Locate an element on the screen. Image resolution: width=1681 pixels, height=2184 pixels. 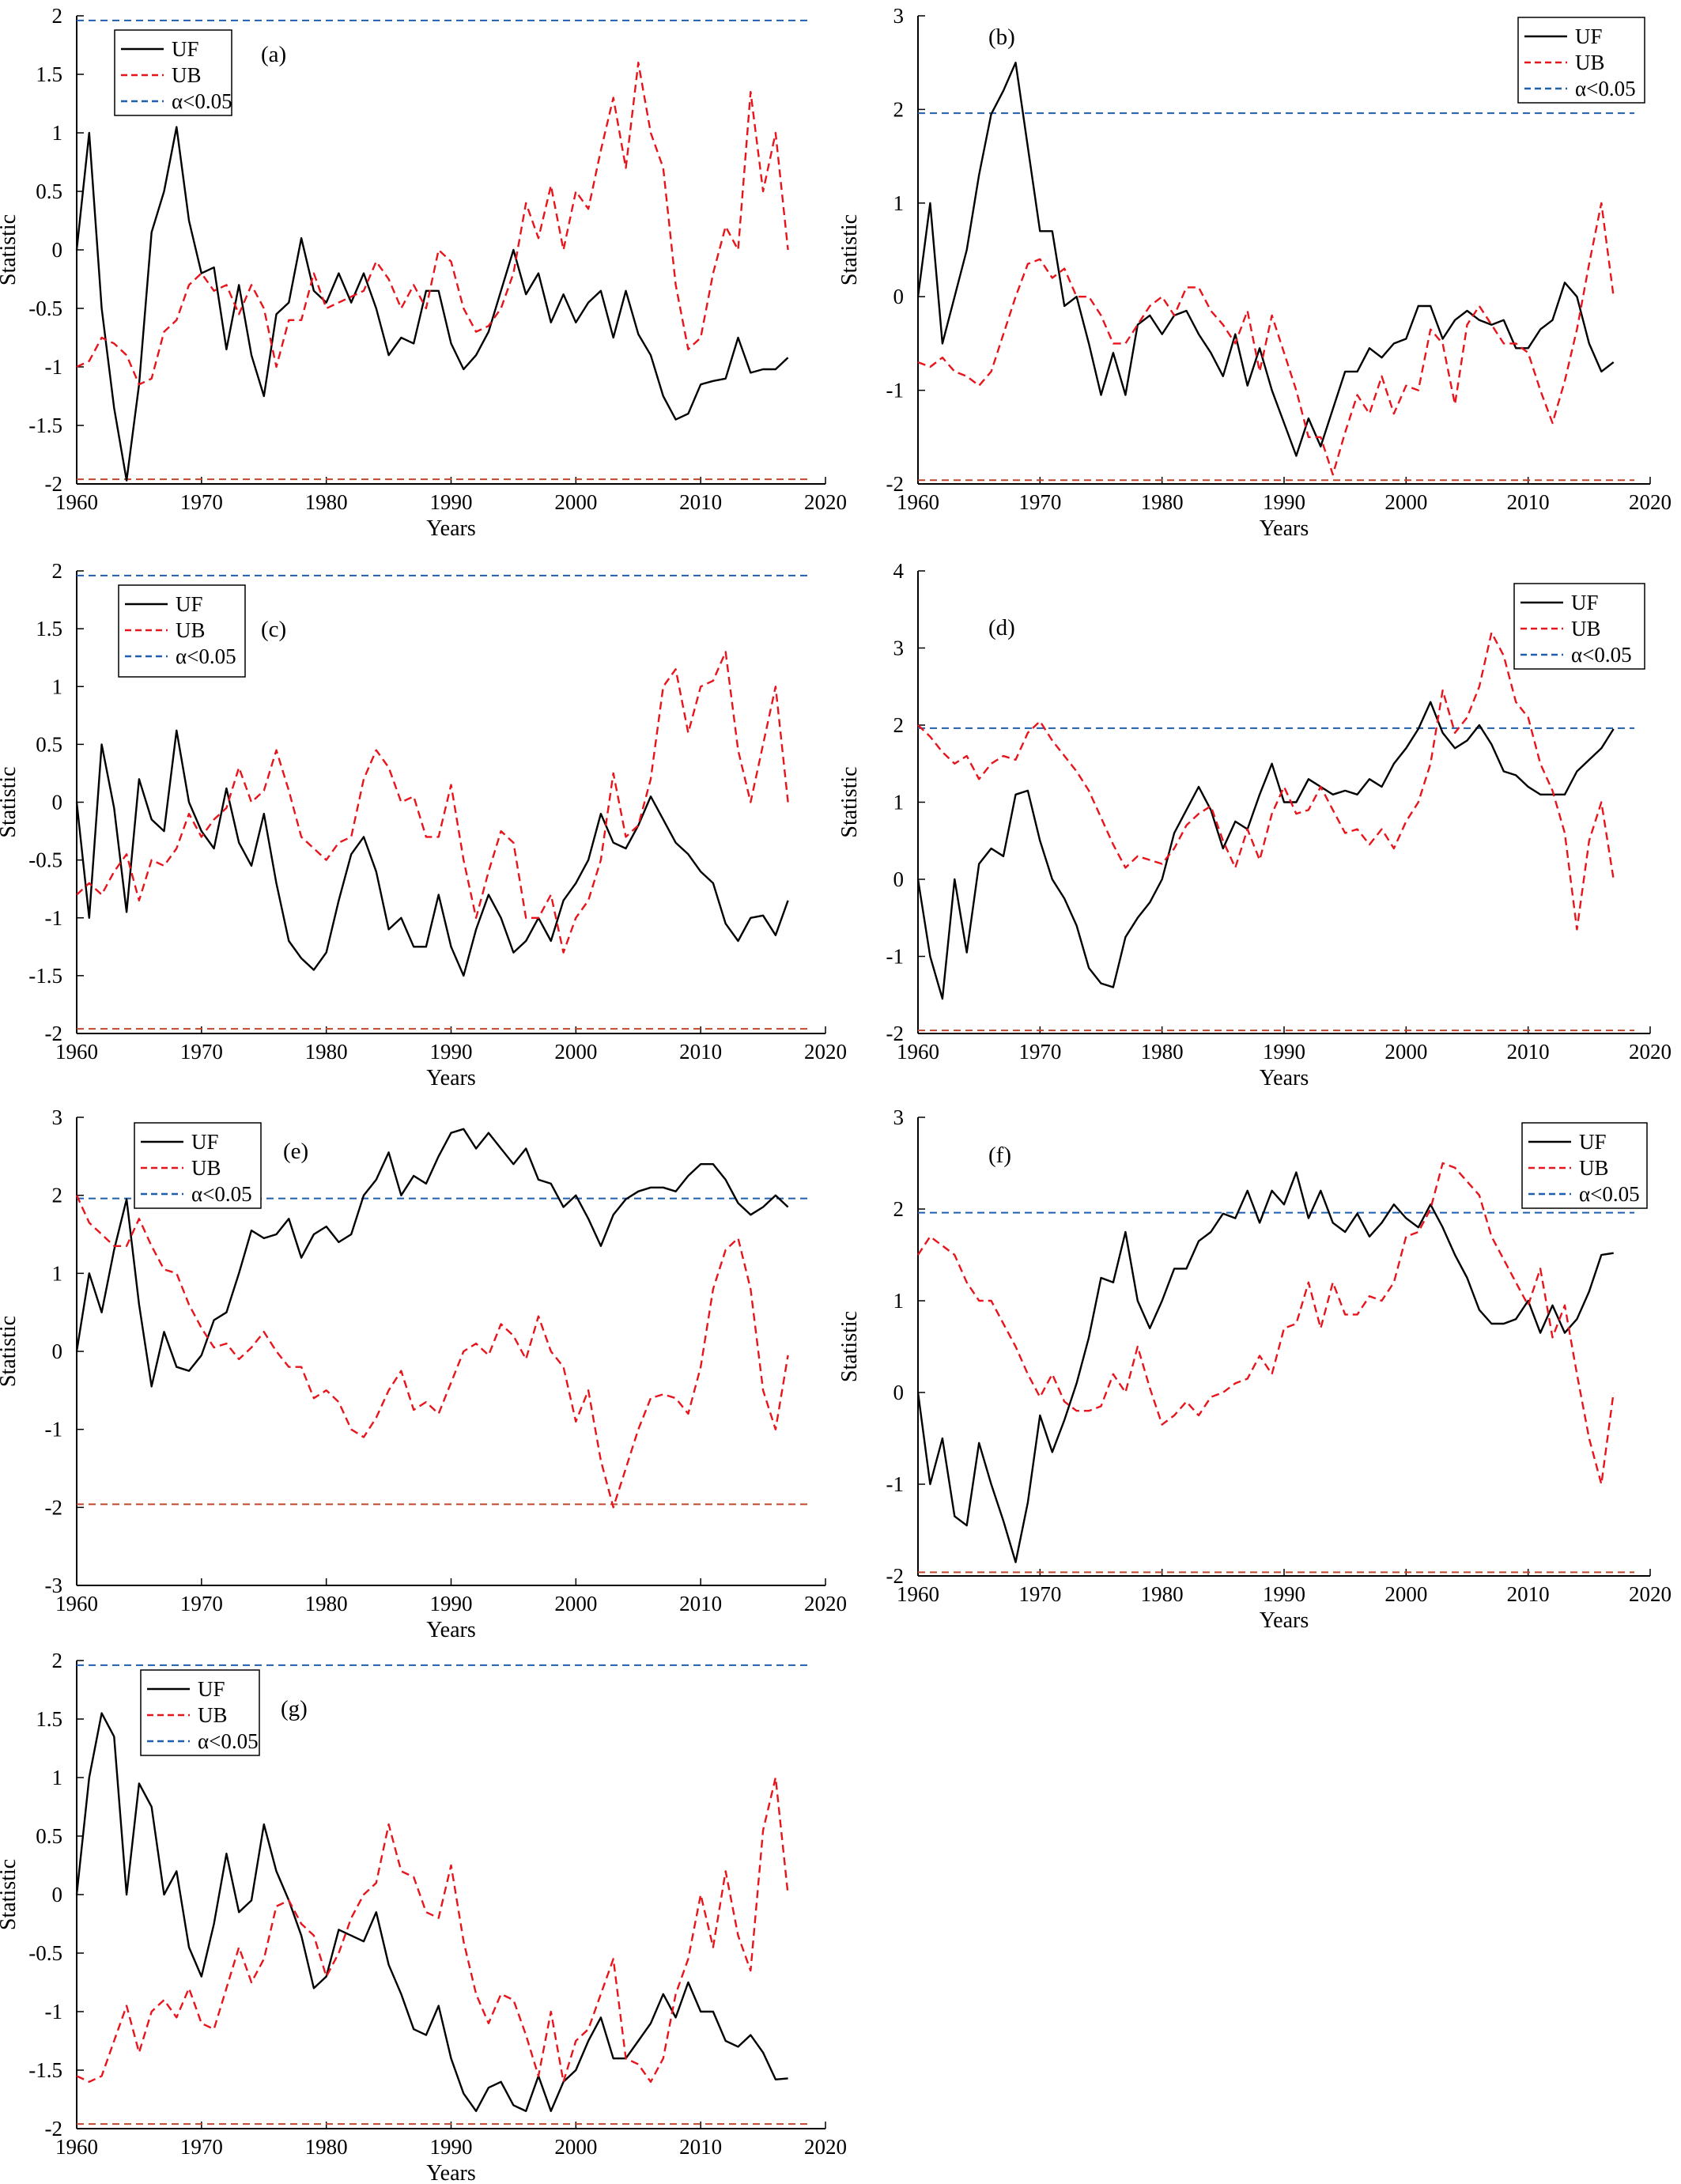
y-tick-label: 4 is located at coordinates (899, 571).